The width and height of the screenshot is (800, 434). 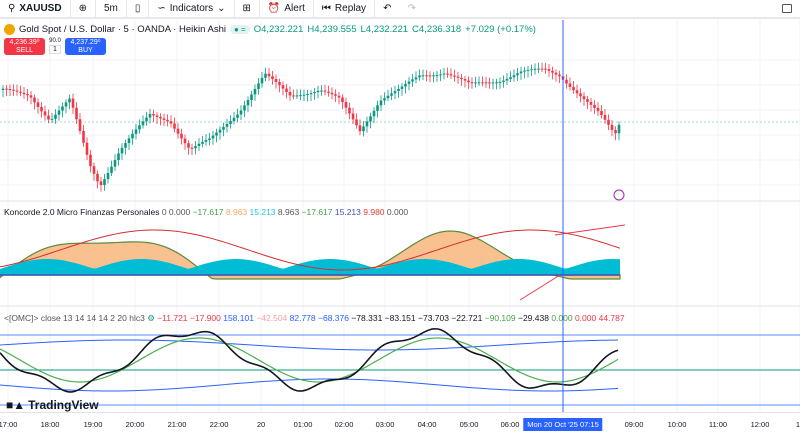 I want to click on redo-button: ↷, so click(x=411, y=9).